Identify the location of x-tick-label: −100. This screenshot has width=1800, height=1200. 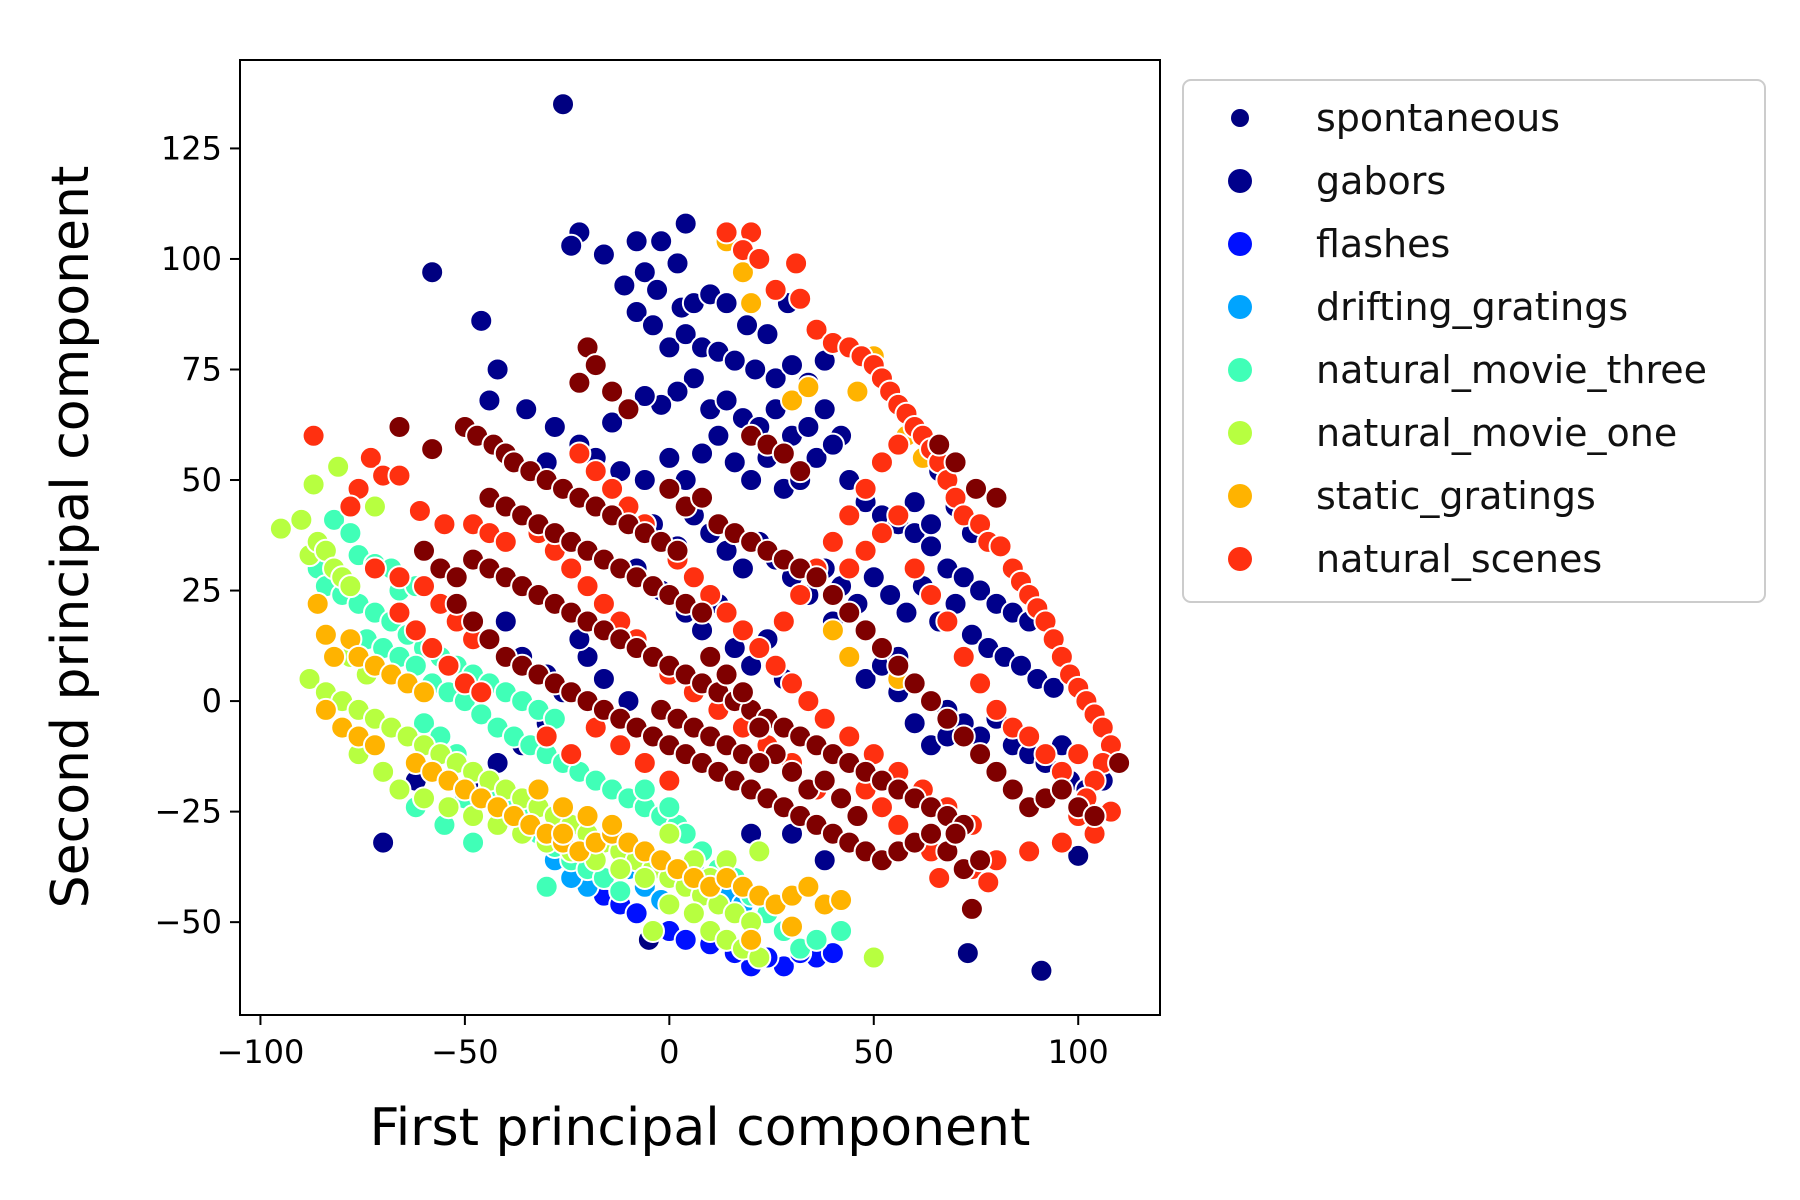
(260, 1052).